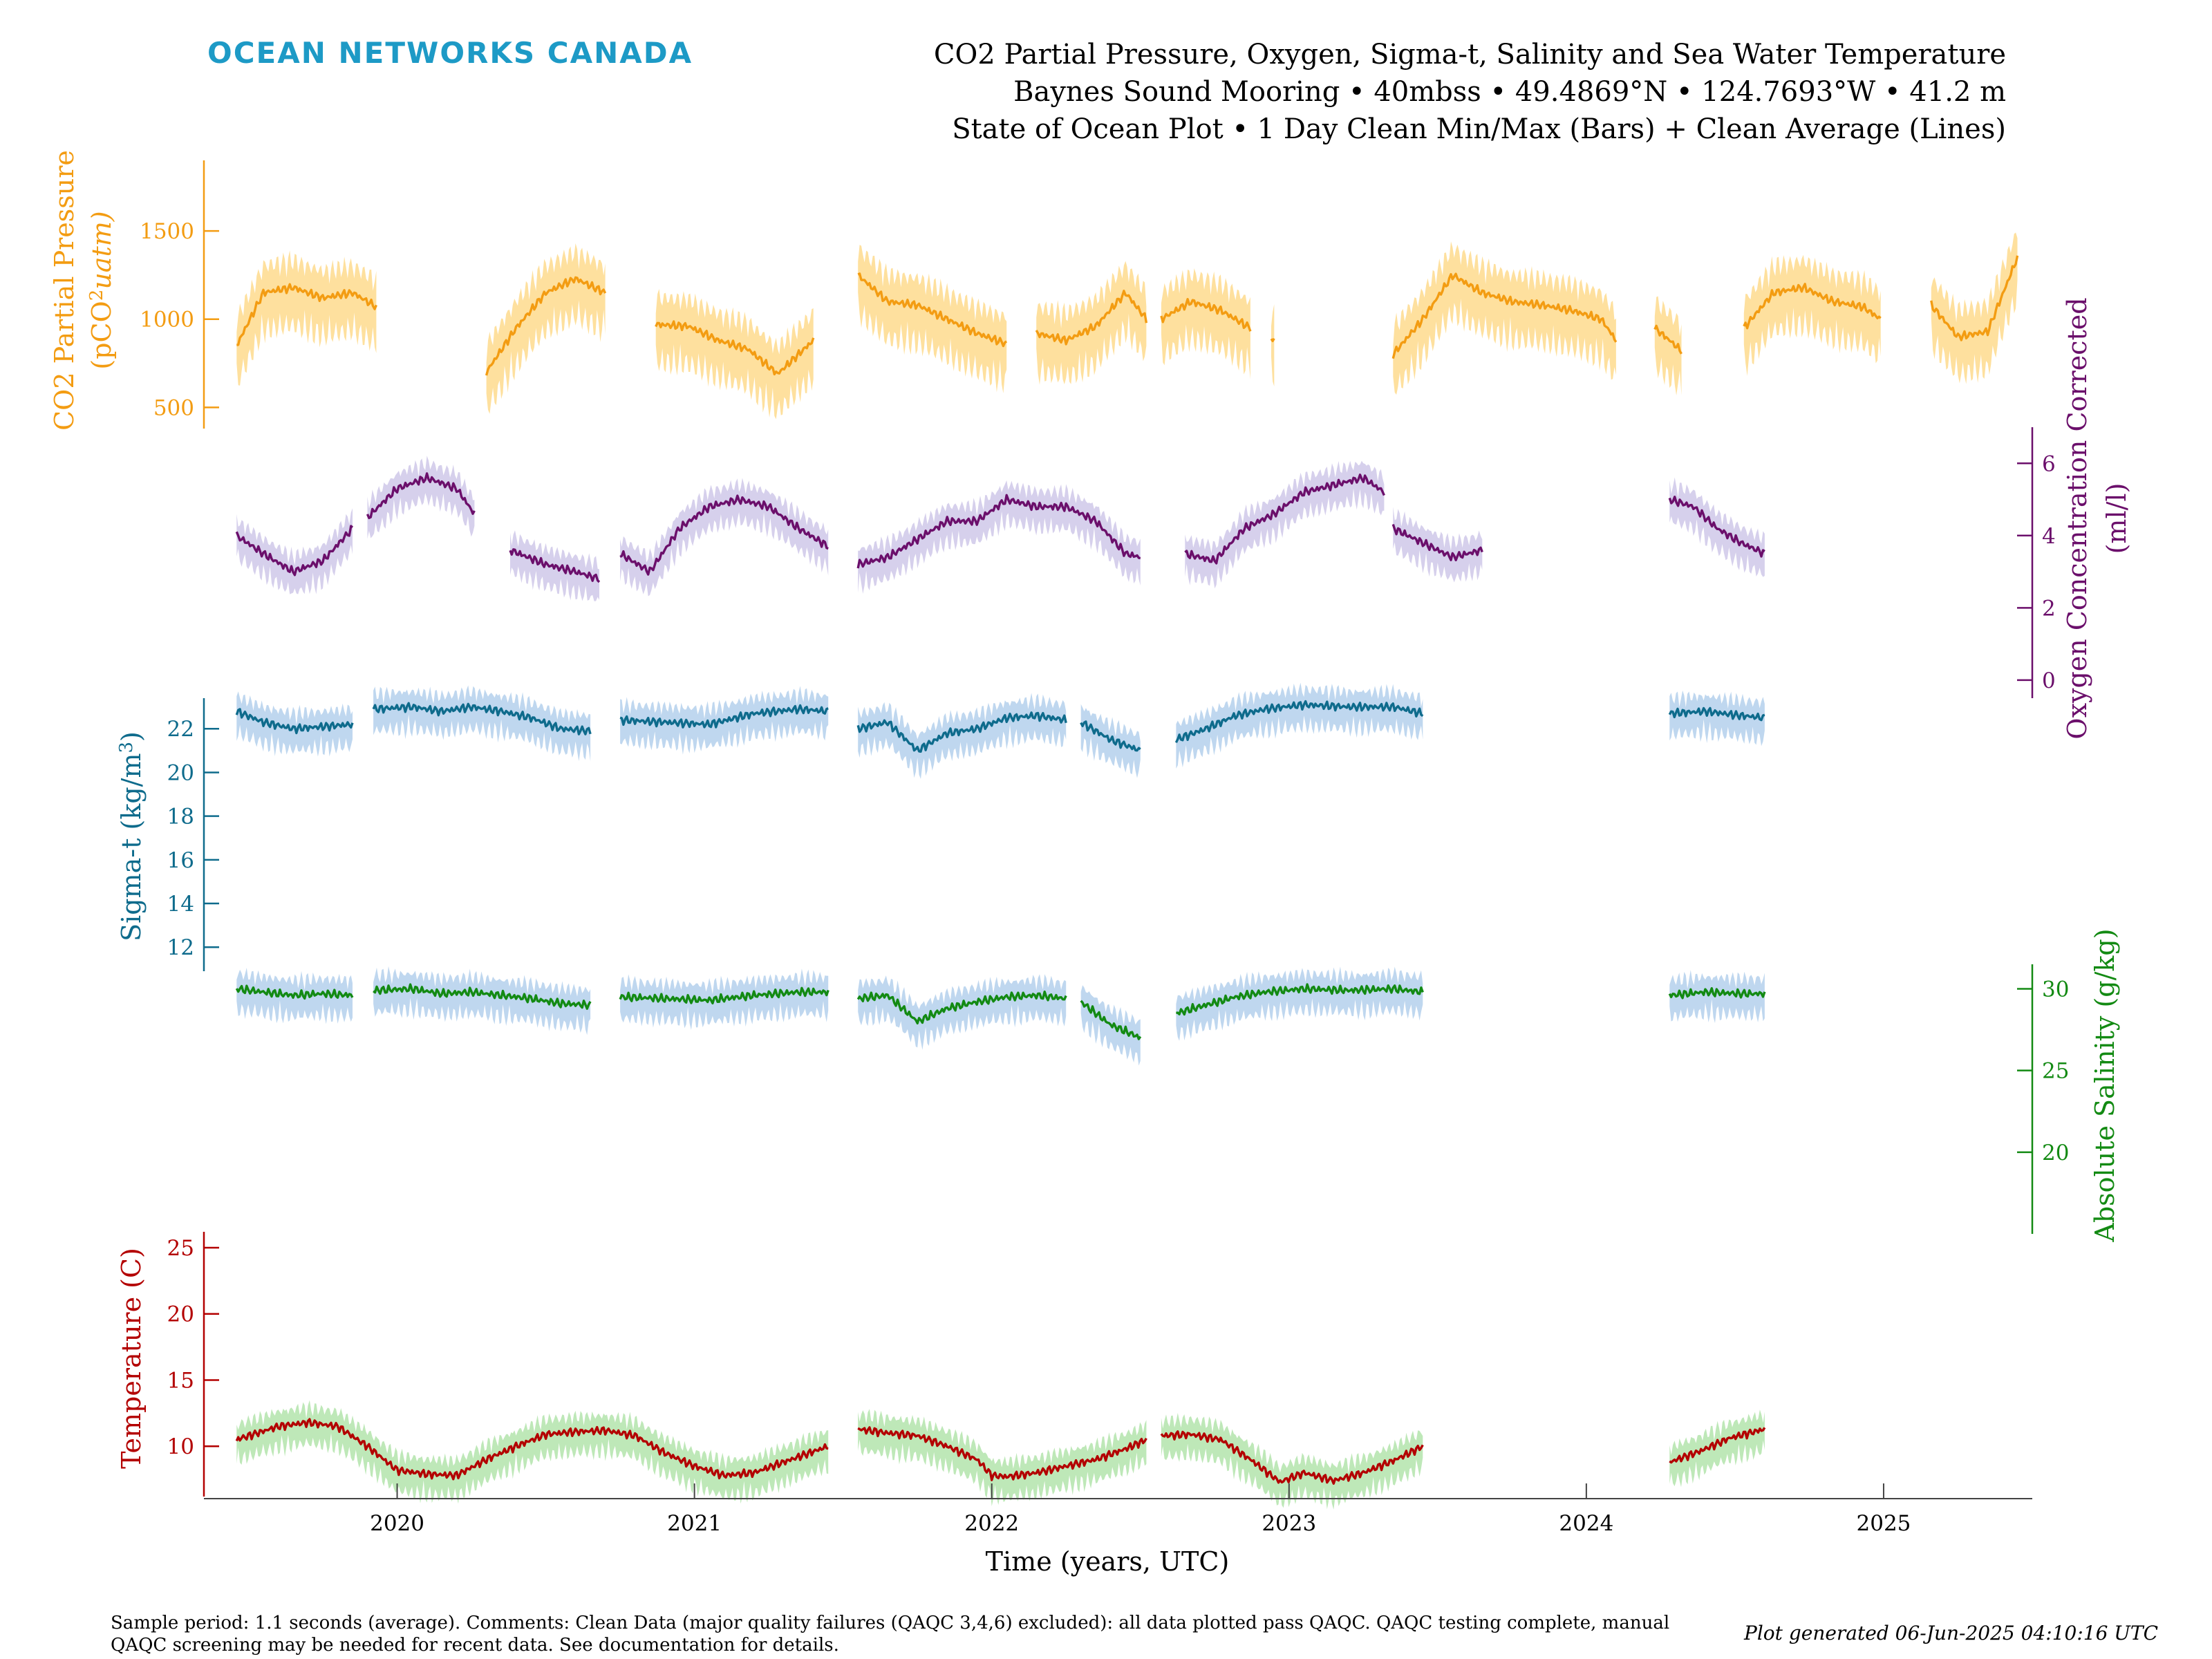  I want to click on salinity-y-tick-label: 30, so click(2055, 990).